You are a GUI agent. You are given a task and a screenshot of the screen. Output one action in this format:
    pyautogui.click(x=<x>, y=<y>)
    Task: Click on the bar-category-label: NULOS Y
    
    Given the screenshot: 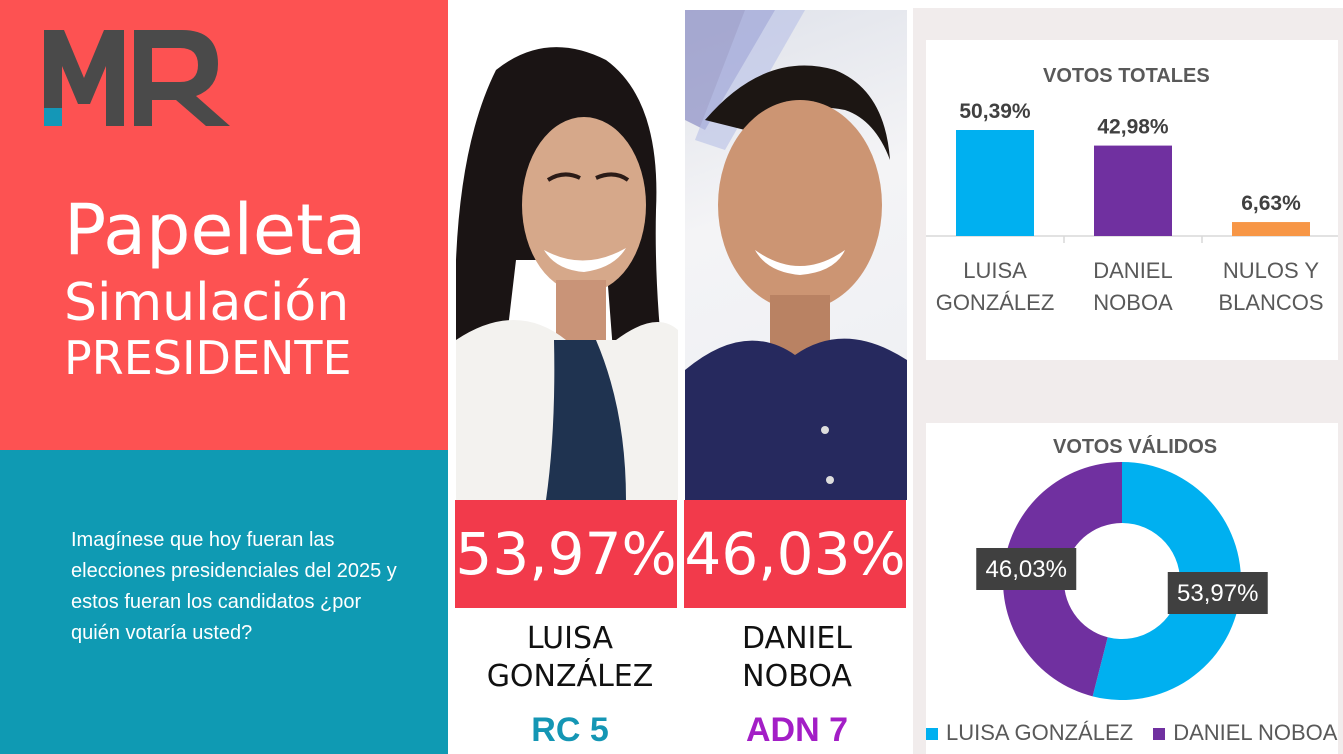 What is the action you would take?
    pyautogui.click(x=1271, y=270)
    